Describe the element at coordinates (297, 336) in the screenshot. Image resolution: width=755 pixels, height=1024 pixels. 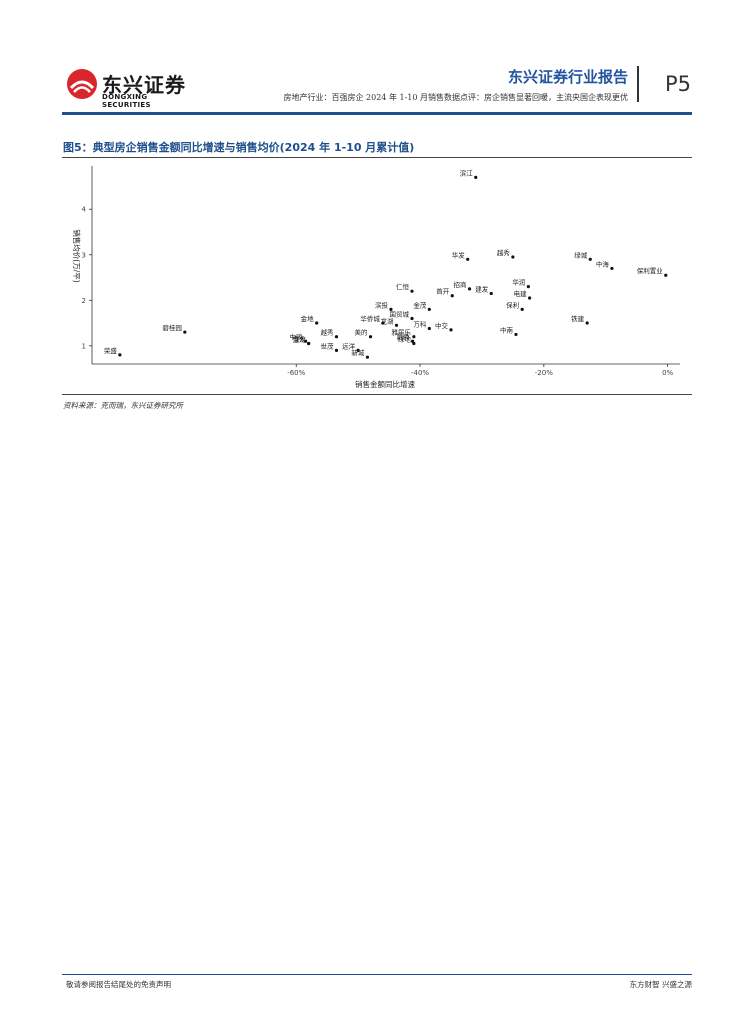
I see `data-point-label: 中骏` at that location.